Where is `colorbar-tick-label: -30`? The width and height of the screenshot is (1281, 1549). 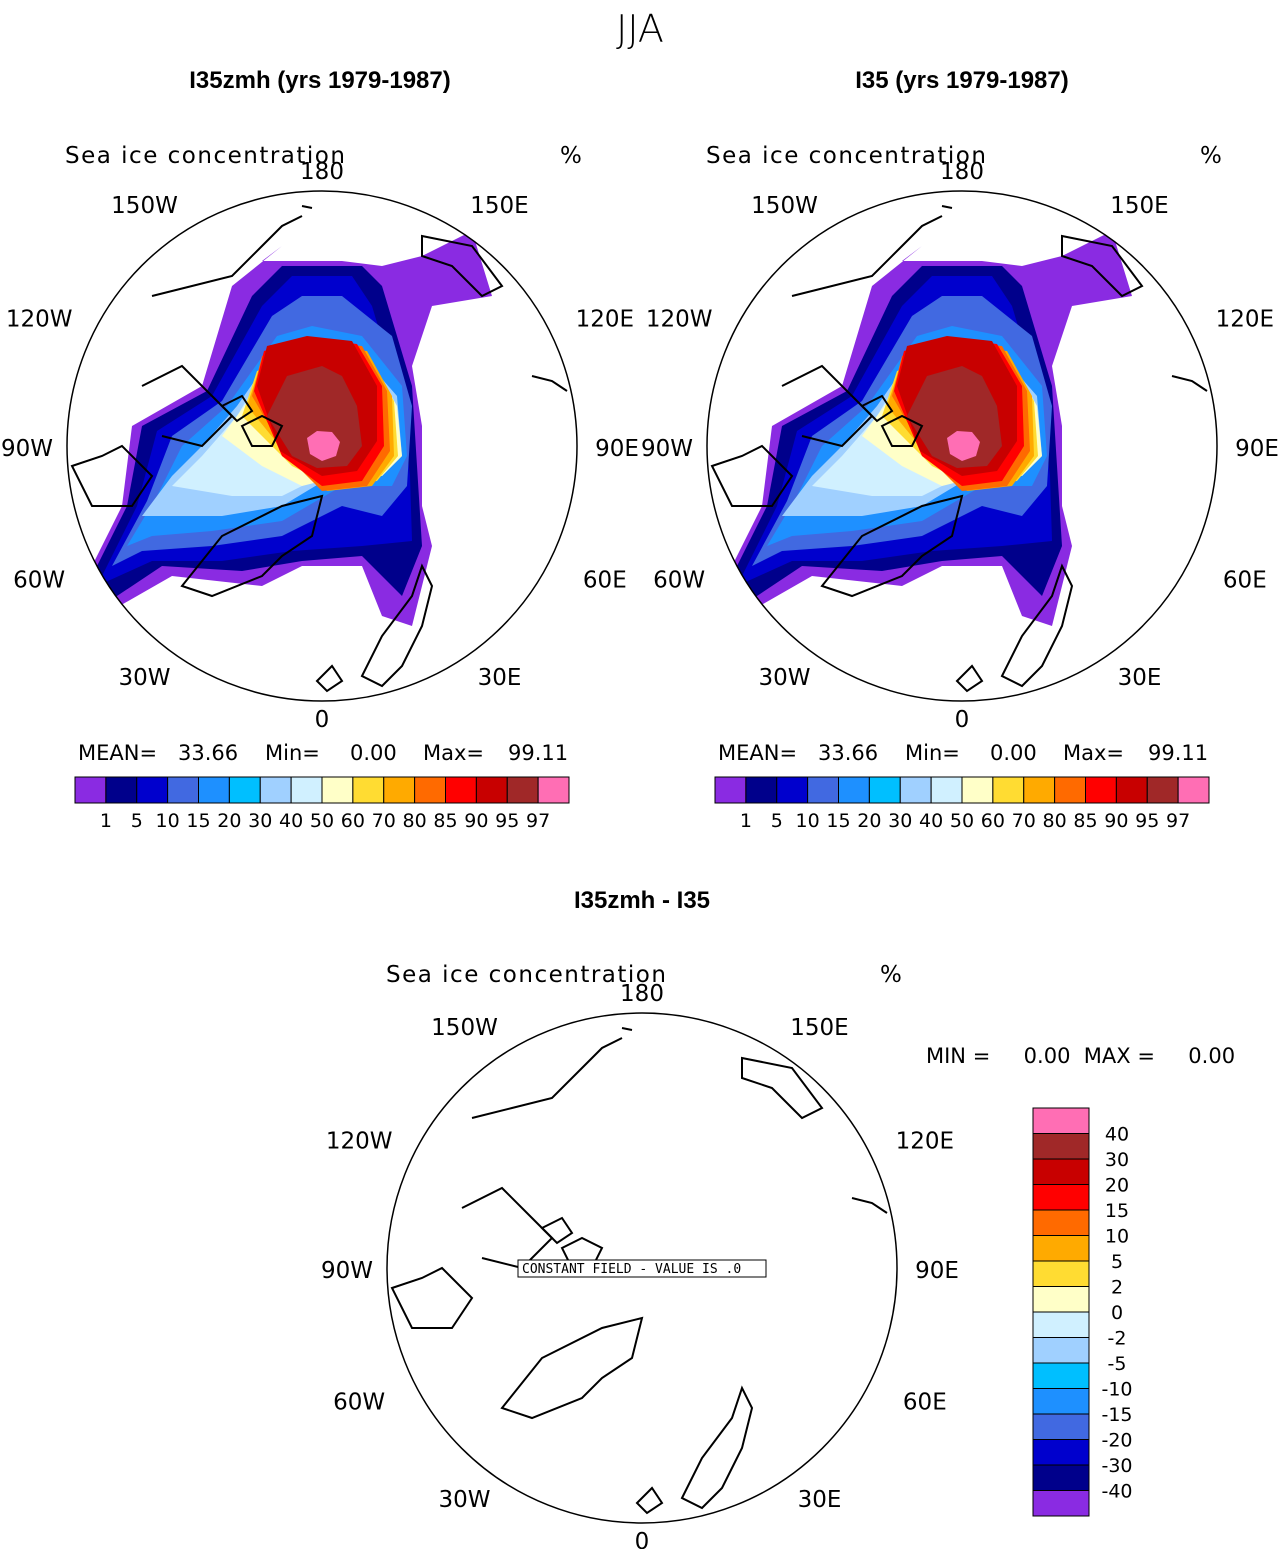 colorbar-tick-label: -30 is located at coordinates (1116, 1466).